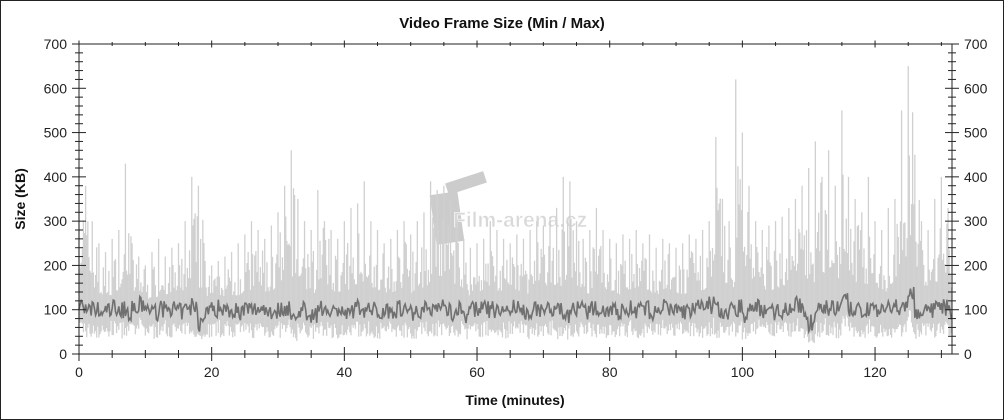 The height and width of the screenshot is (420, 1004). What do you see at coordinates (976, 177) in the screenshot?
I see `y-tick-label-right: 400` at bounding box center [976, 177].